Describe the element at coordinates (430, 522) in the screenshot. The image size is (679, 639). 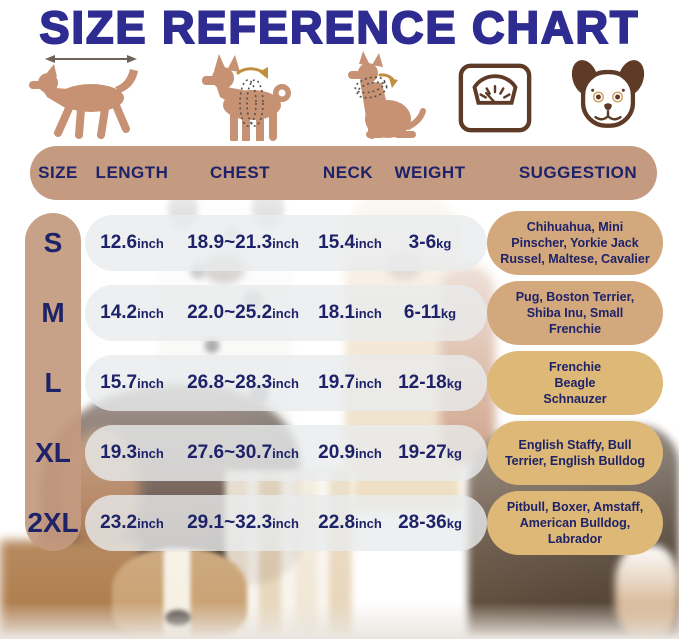
I see `weight-cell: 28-36kg` at that location.